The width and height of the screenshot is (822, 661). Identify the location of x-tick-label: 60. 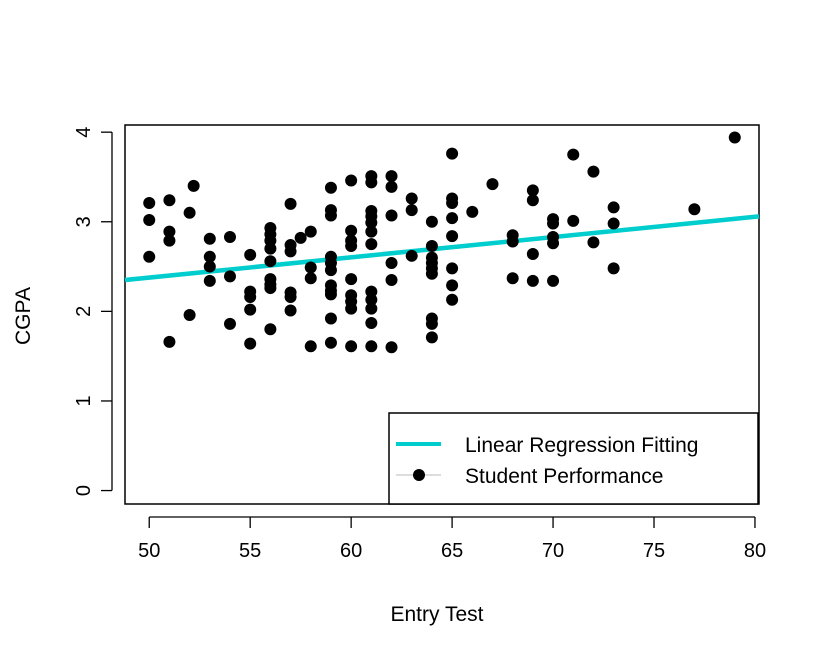
(351, 551).